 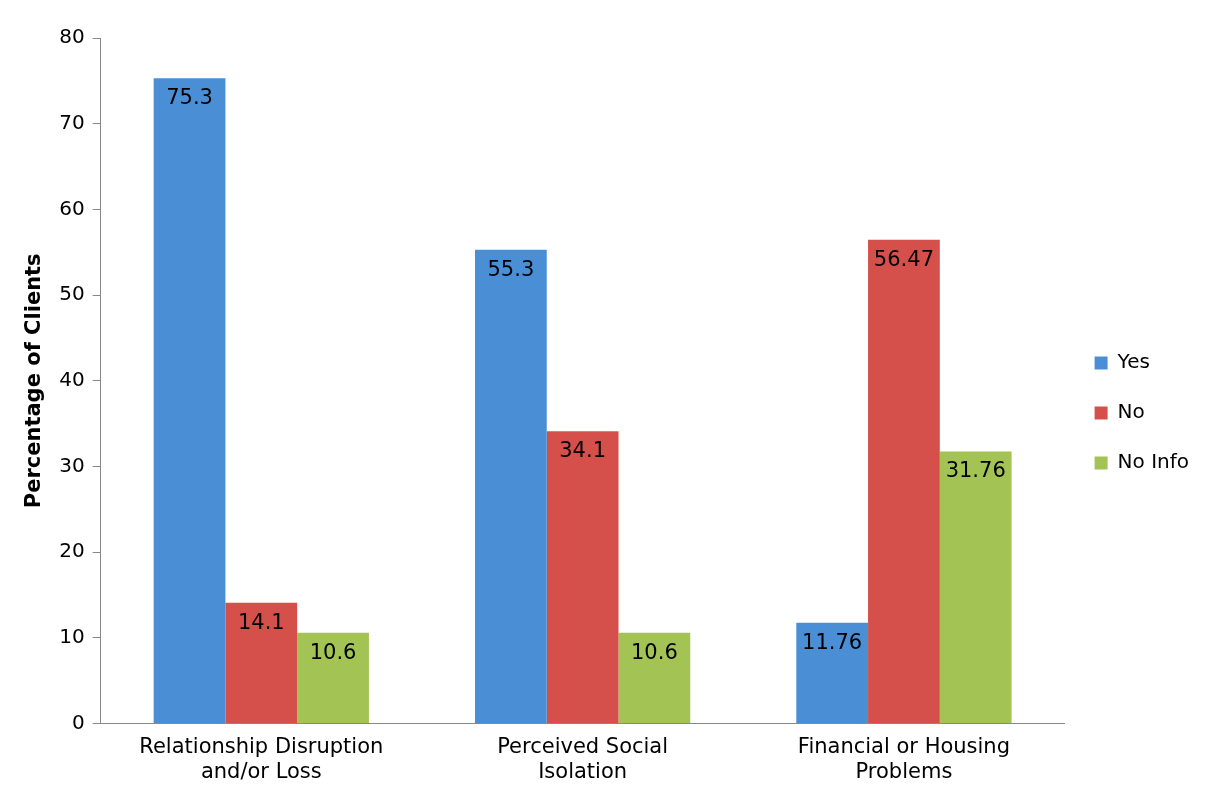 I want to click on y-tick-label: 40, so click(x=72, y=379).